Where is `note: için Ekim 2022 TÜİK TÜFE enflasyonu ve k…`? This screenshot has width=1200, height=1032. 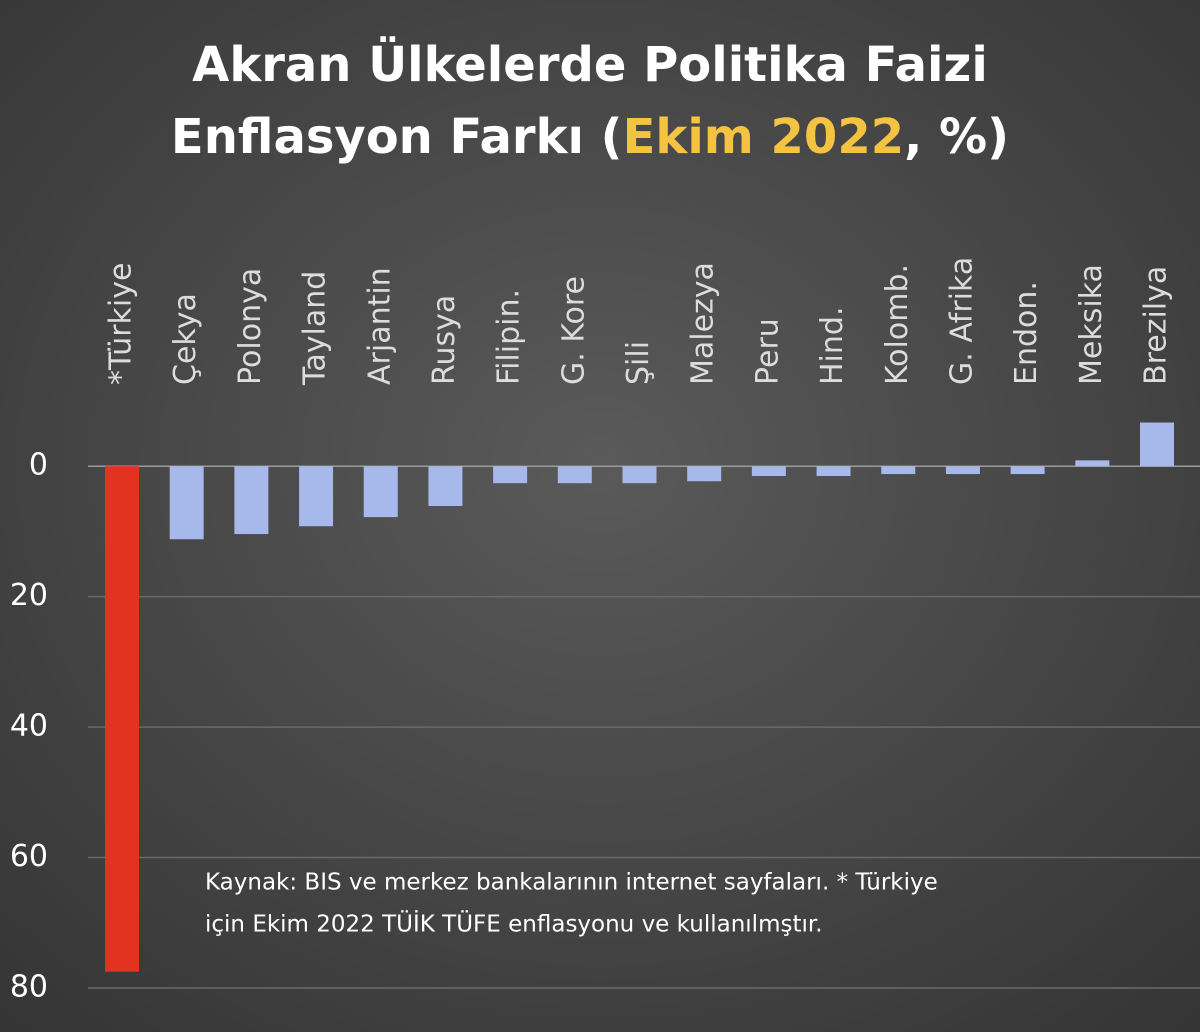
note: için Ekim 2022 TÜİK TÜFE enflasyonu ve k… is located at coordinates (514, 924).